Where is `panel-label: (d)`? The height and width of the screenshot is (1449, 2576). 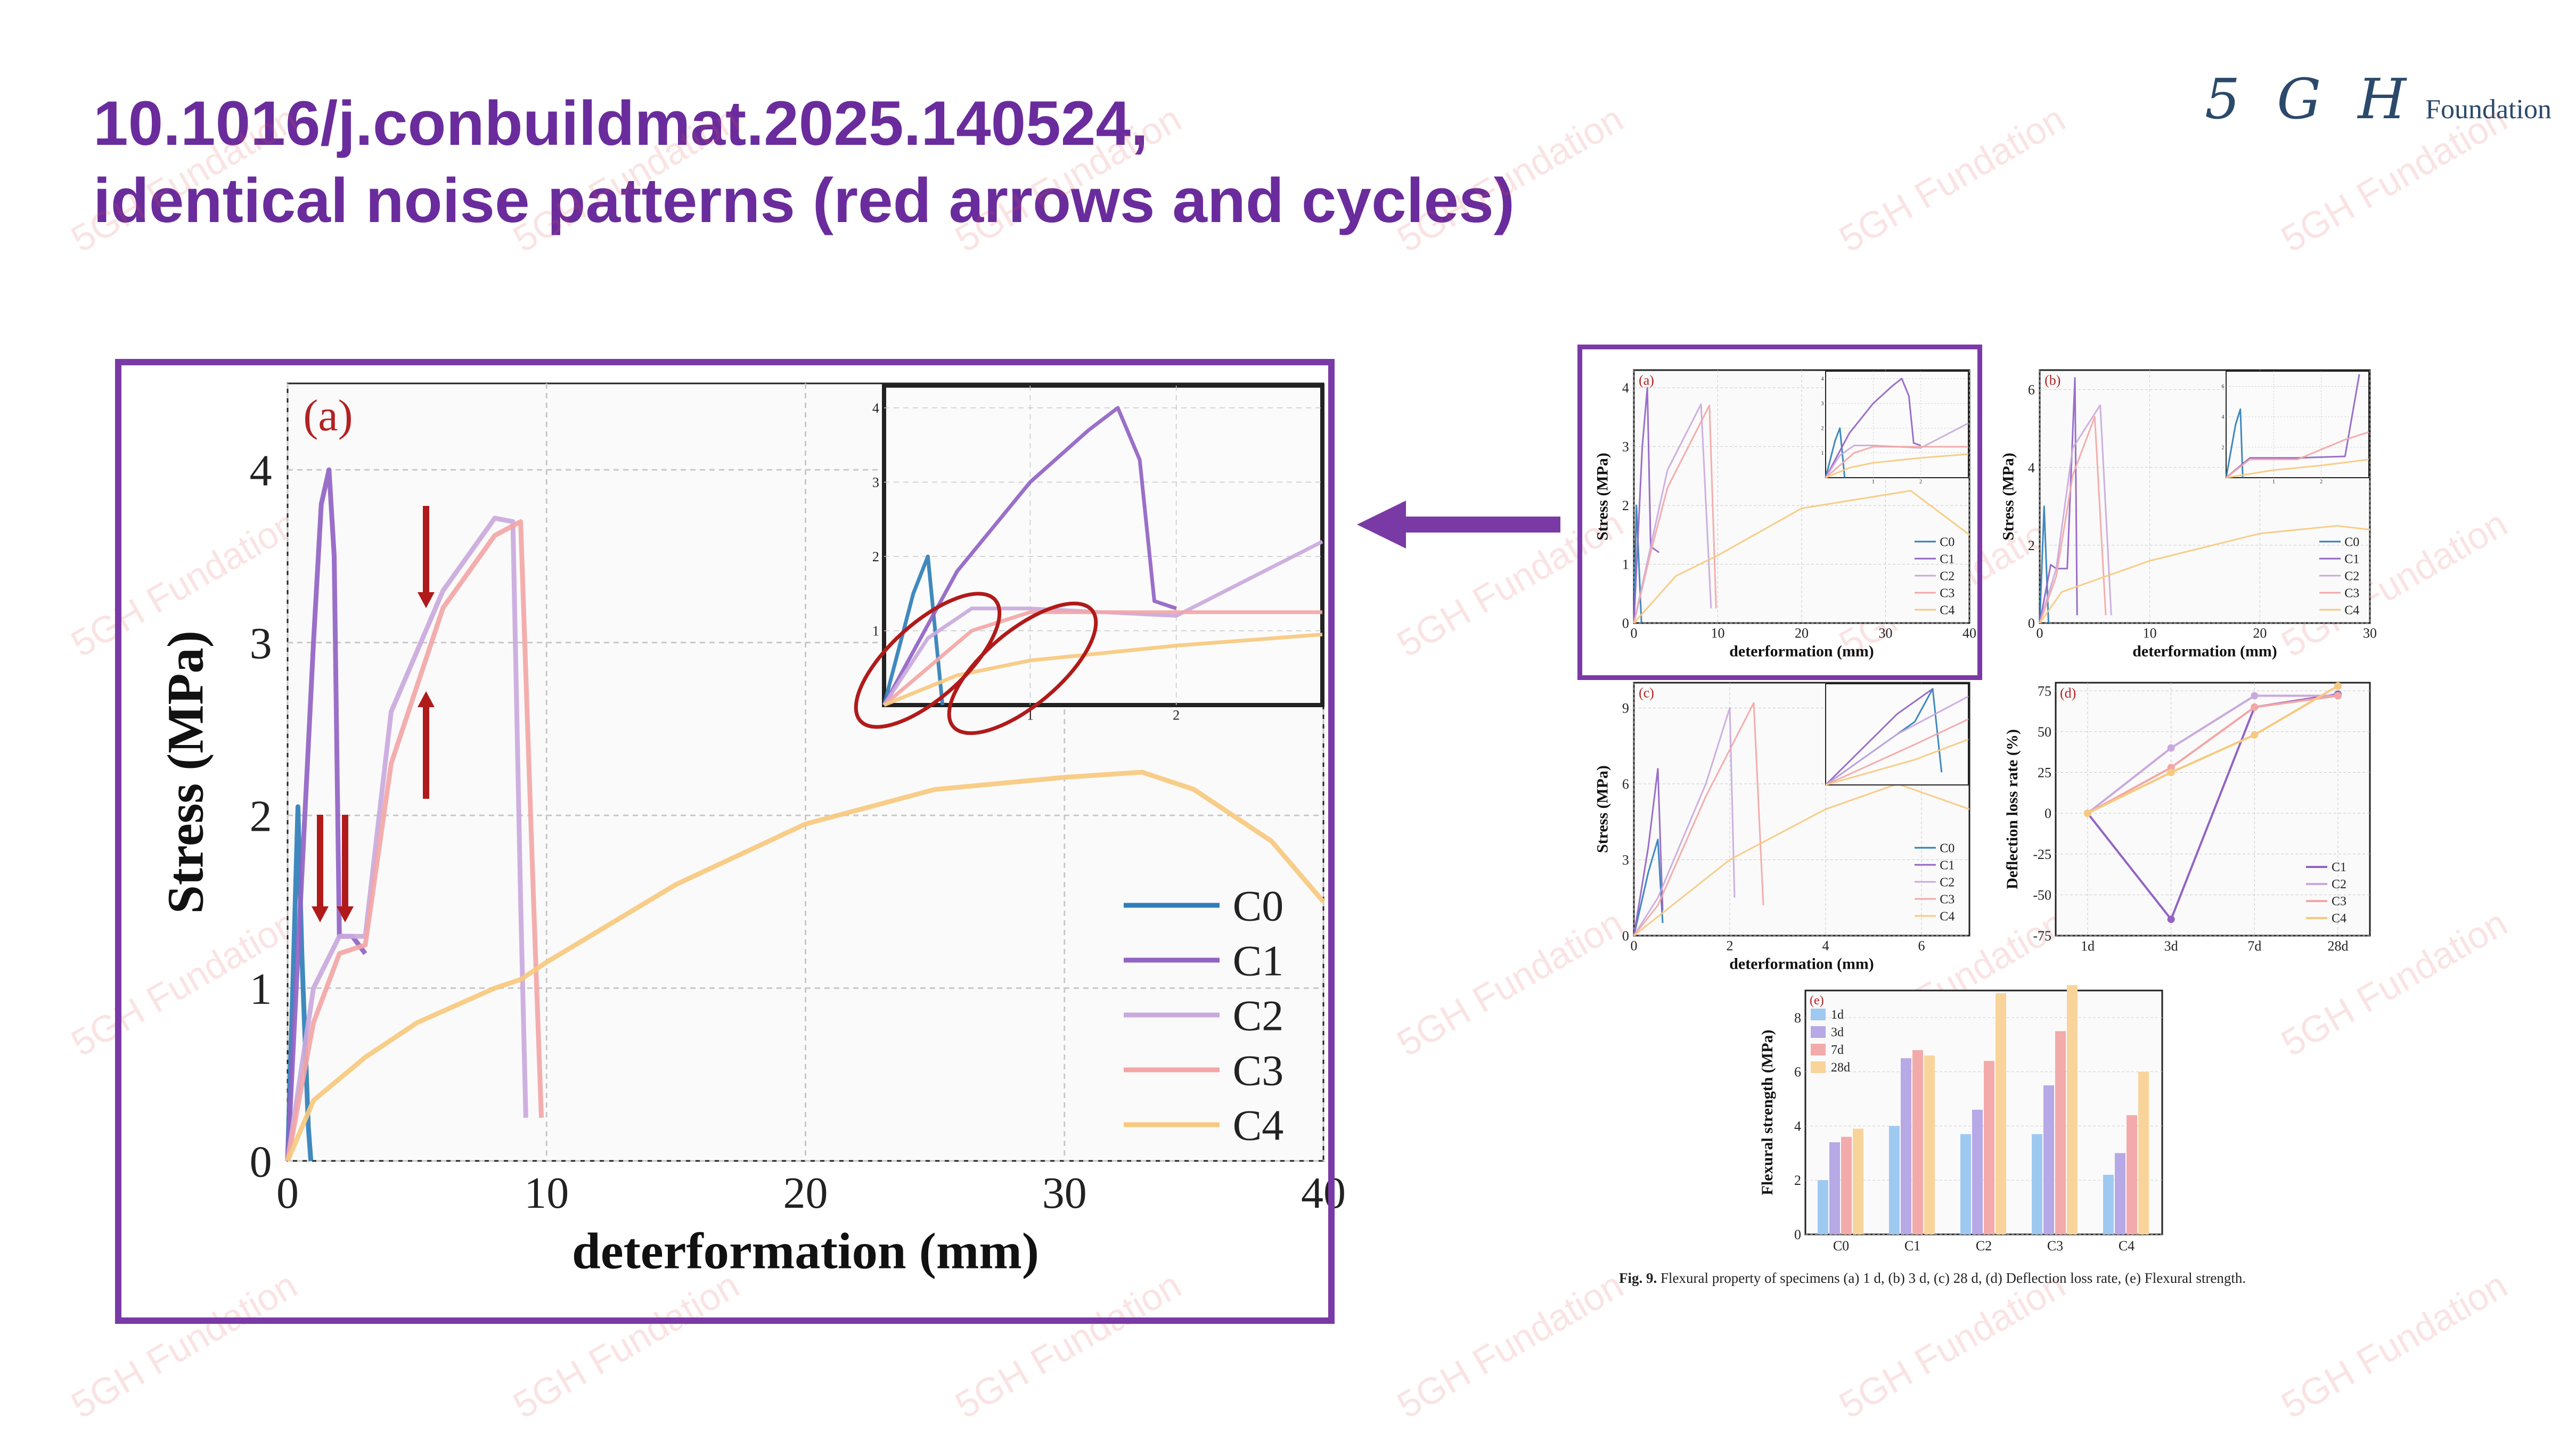
panel-label: (d) is located at coordinates (2068, 693).